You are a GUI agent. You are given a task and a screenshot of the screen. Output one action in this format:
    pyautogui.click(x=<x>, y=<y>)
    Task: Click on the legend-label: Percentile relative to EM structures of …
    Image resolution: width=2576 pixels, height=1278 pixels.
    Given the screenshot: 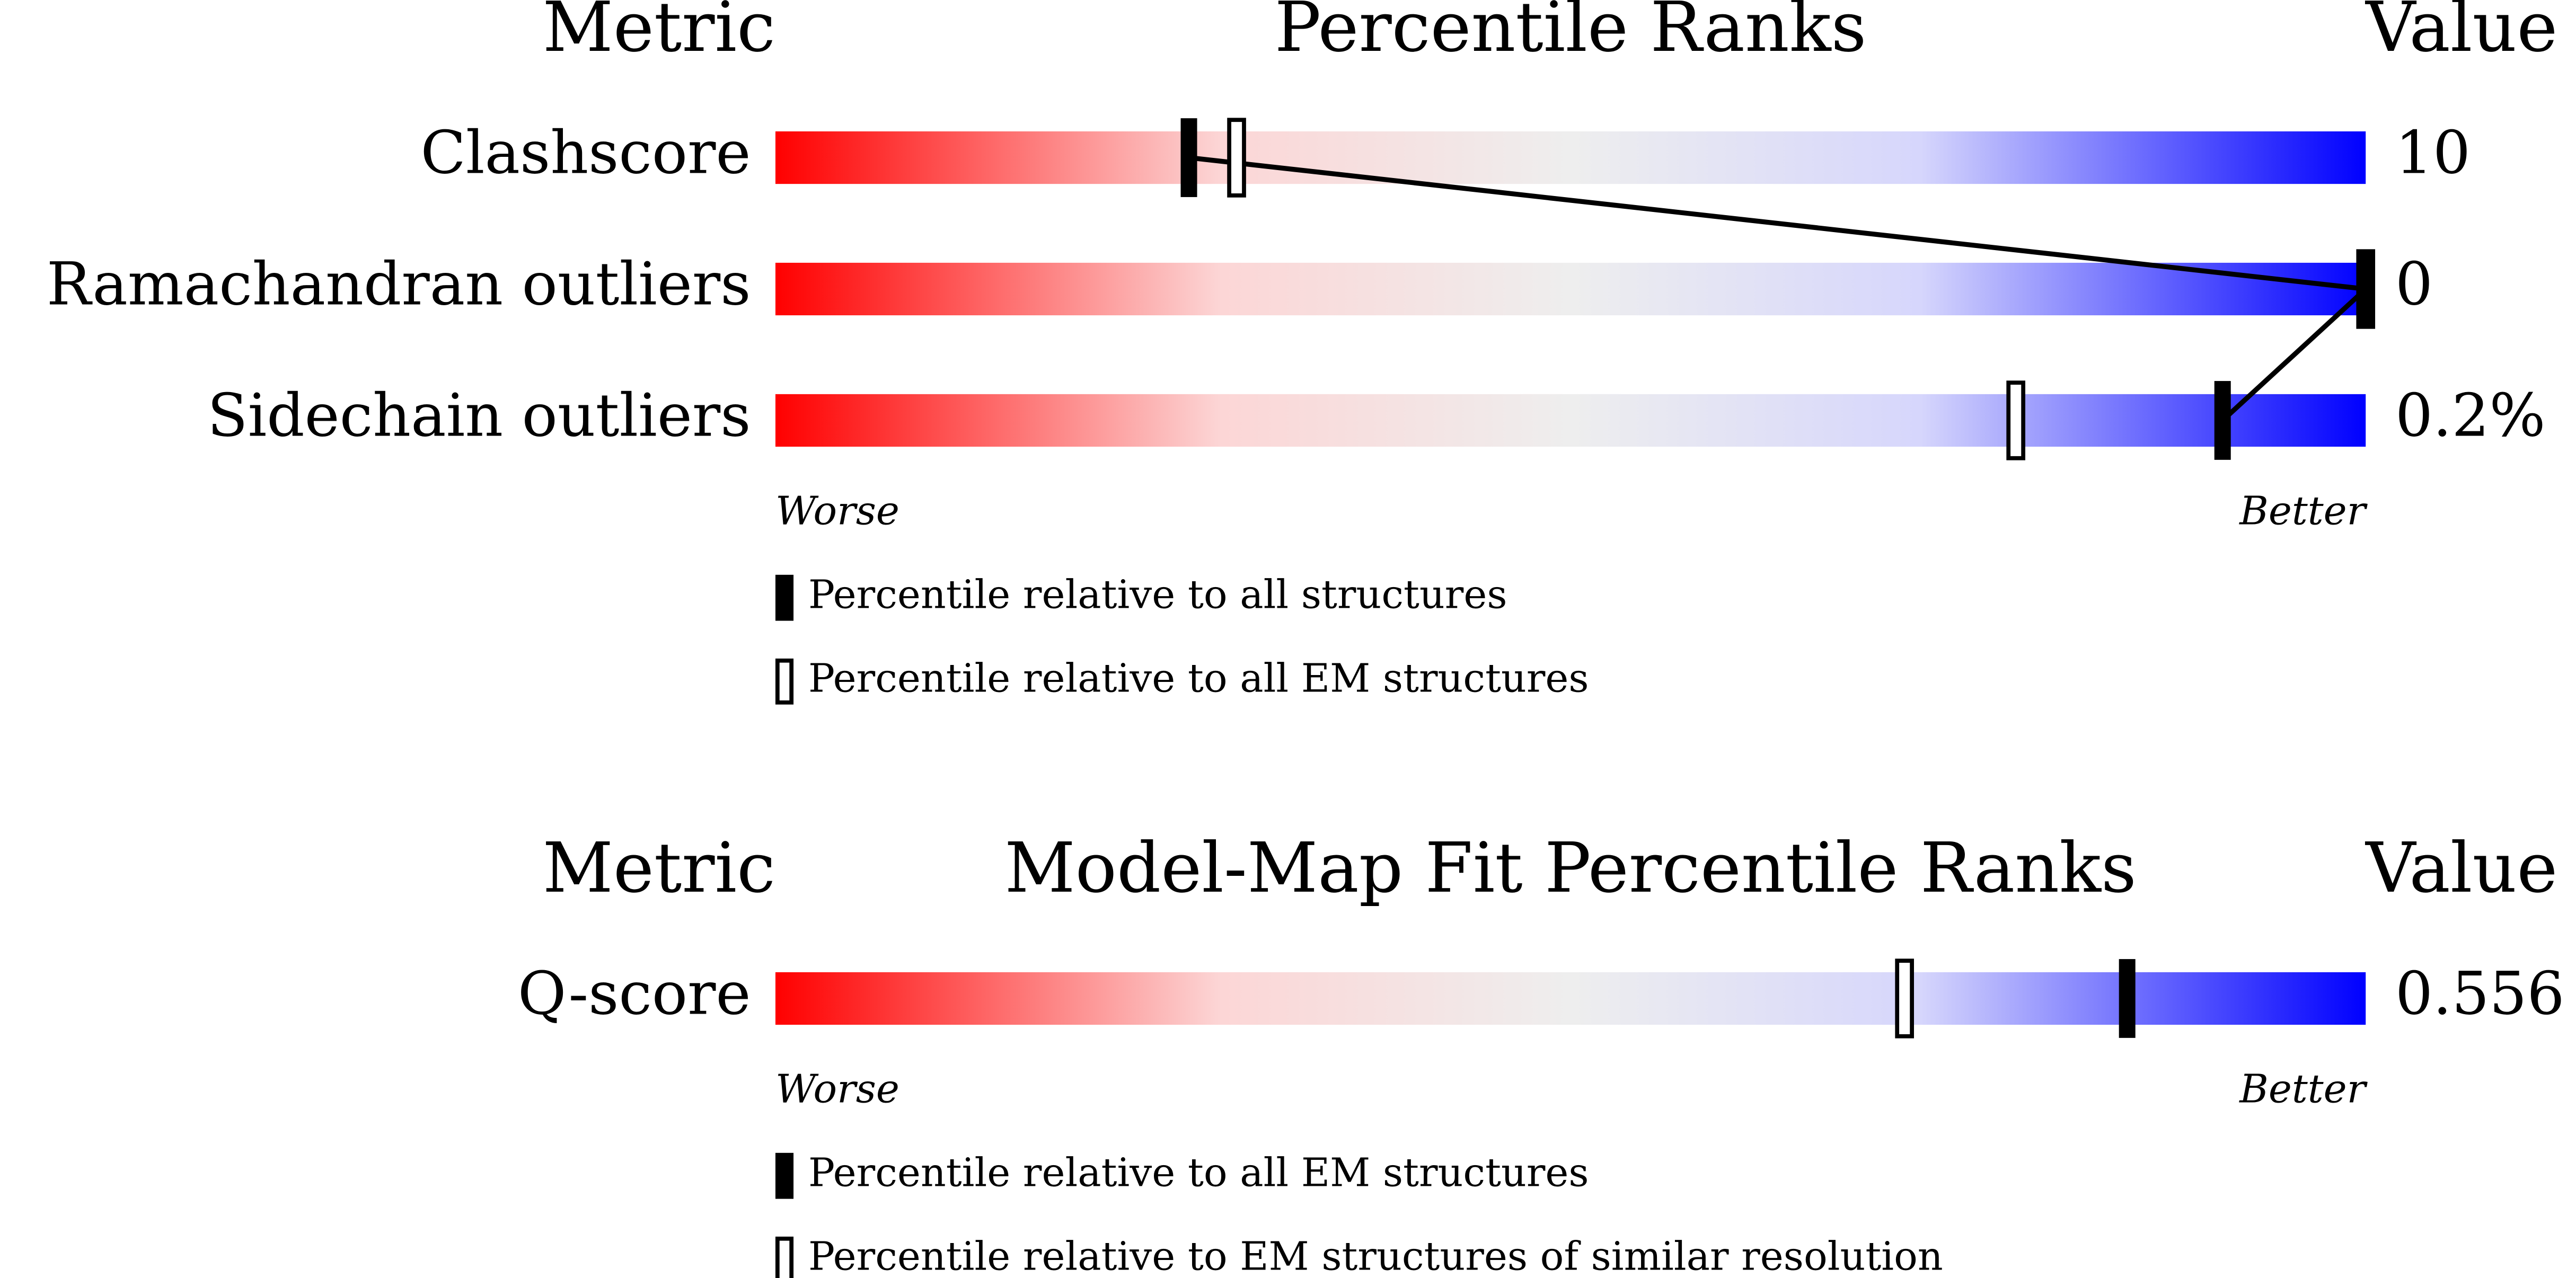 What is the action you would take?
    pyautogui.click(x=1375, y=1255)
    